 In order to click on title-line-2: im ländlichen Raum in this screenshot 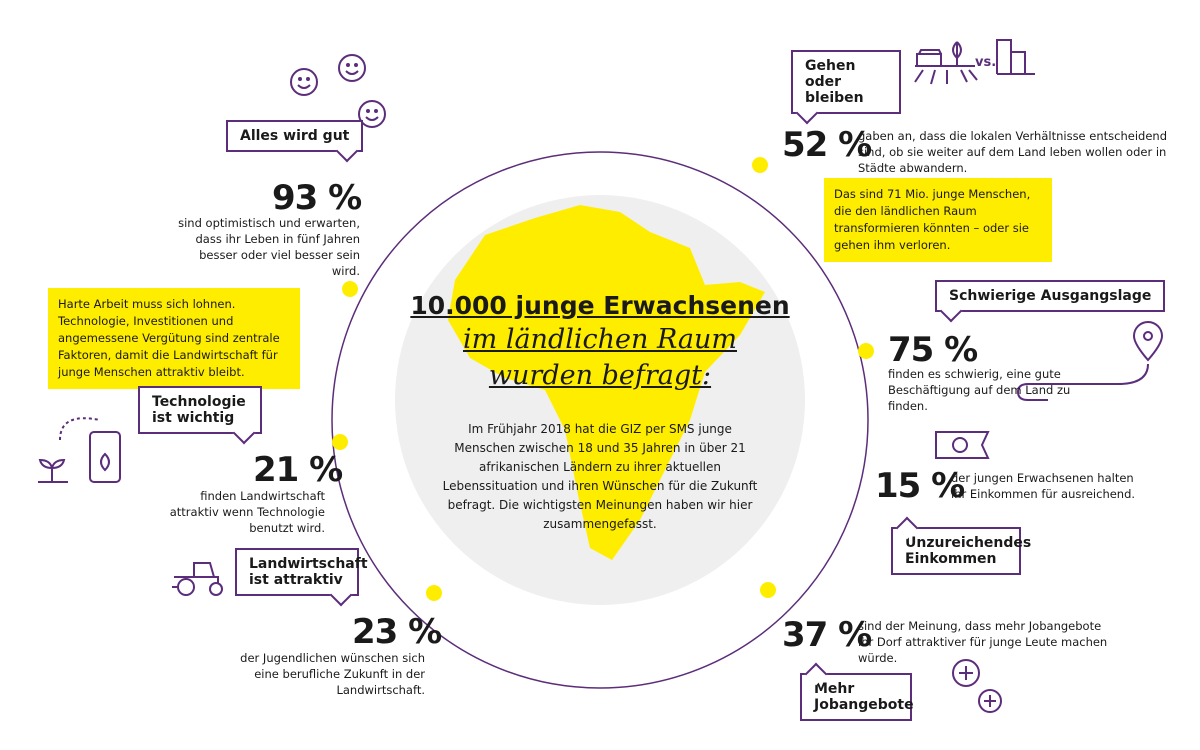, I will do `click(600, 339)`.